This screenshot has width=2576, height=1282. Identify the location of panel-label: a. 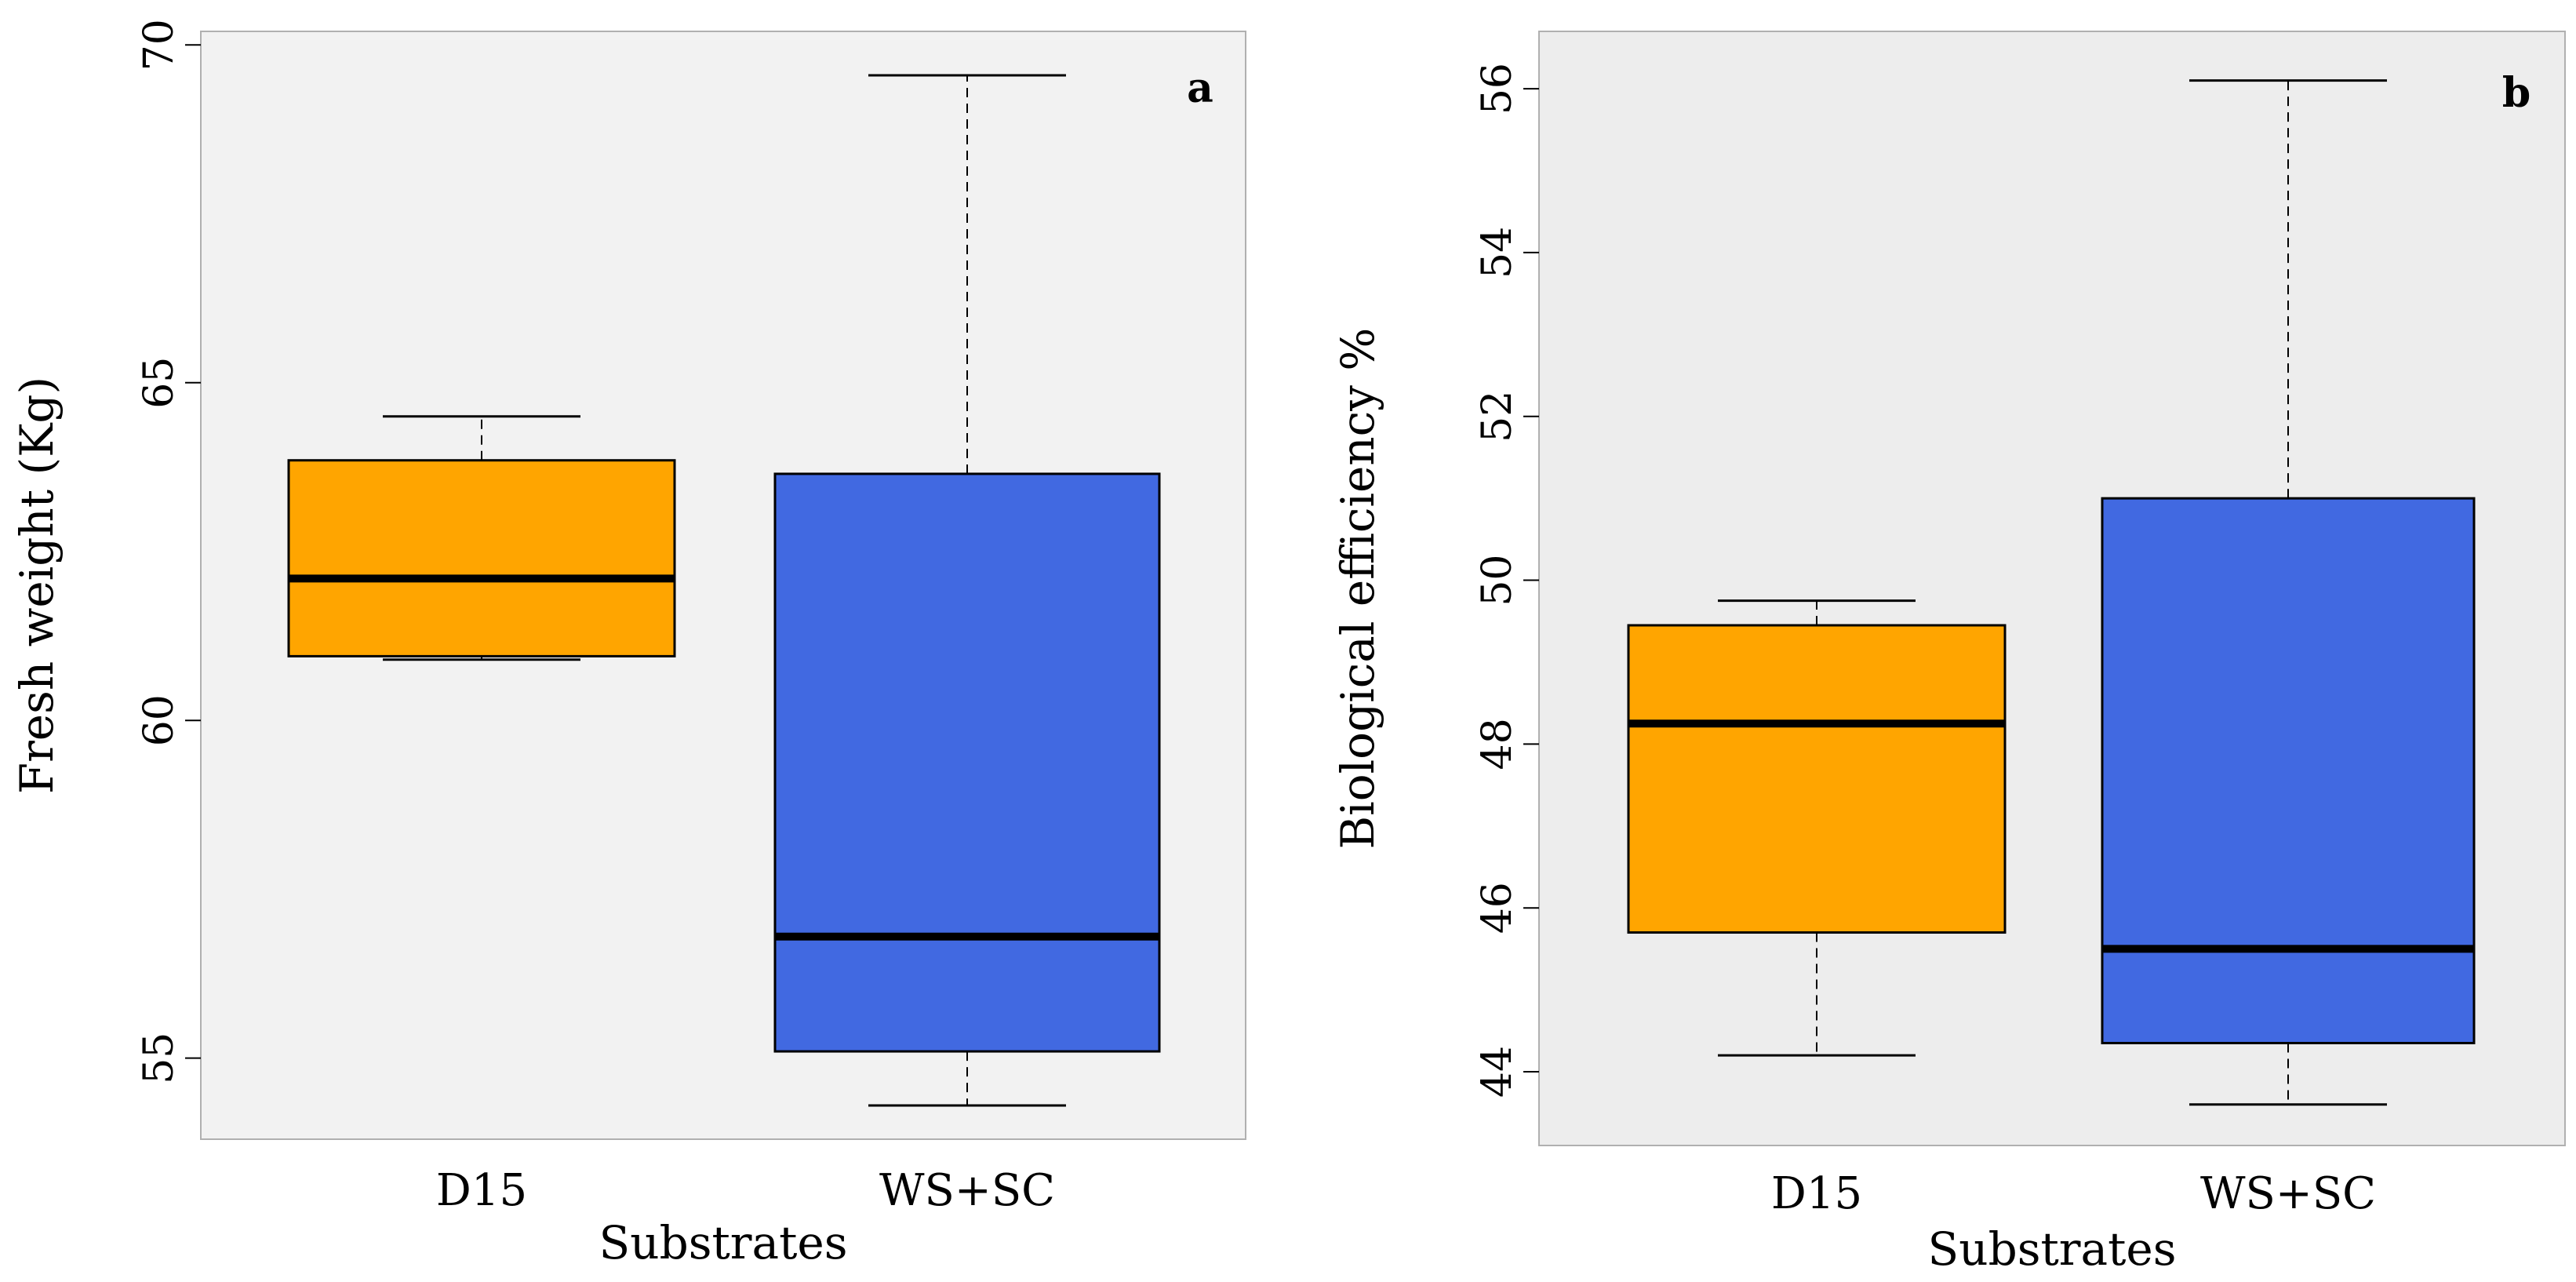
(1200, 88).